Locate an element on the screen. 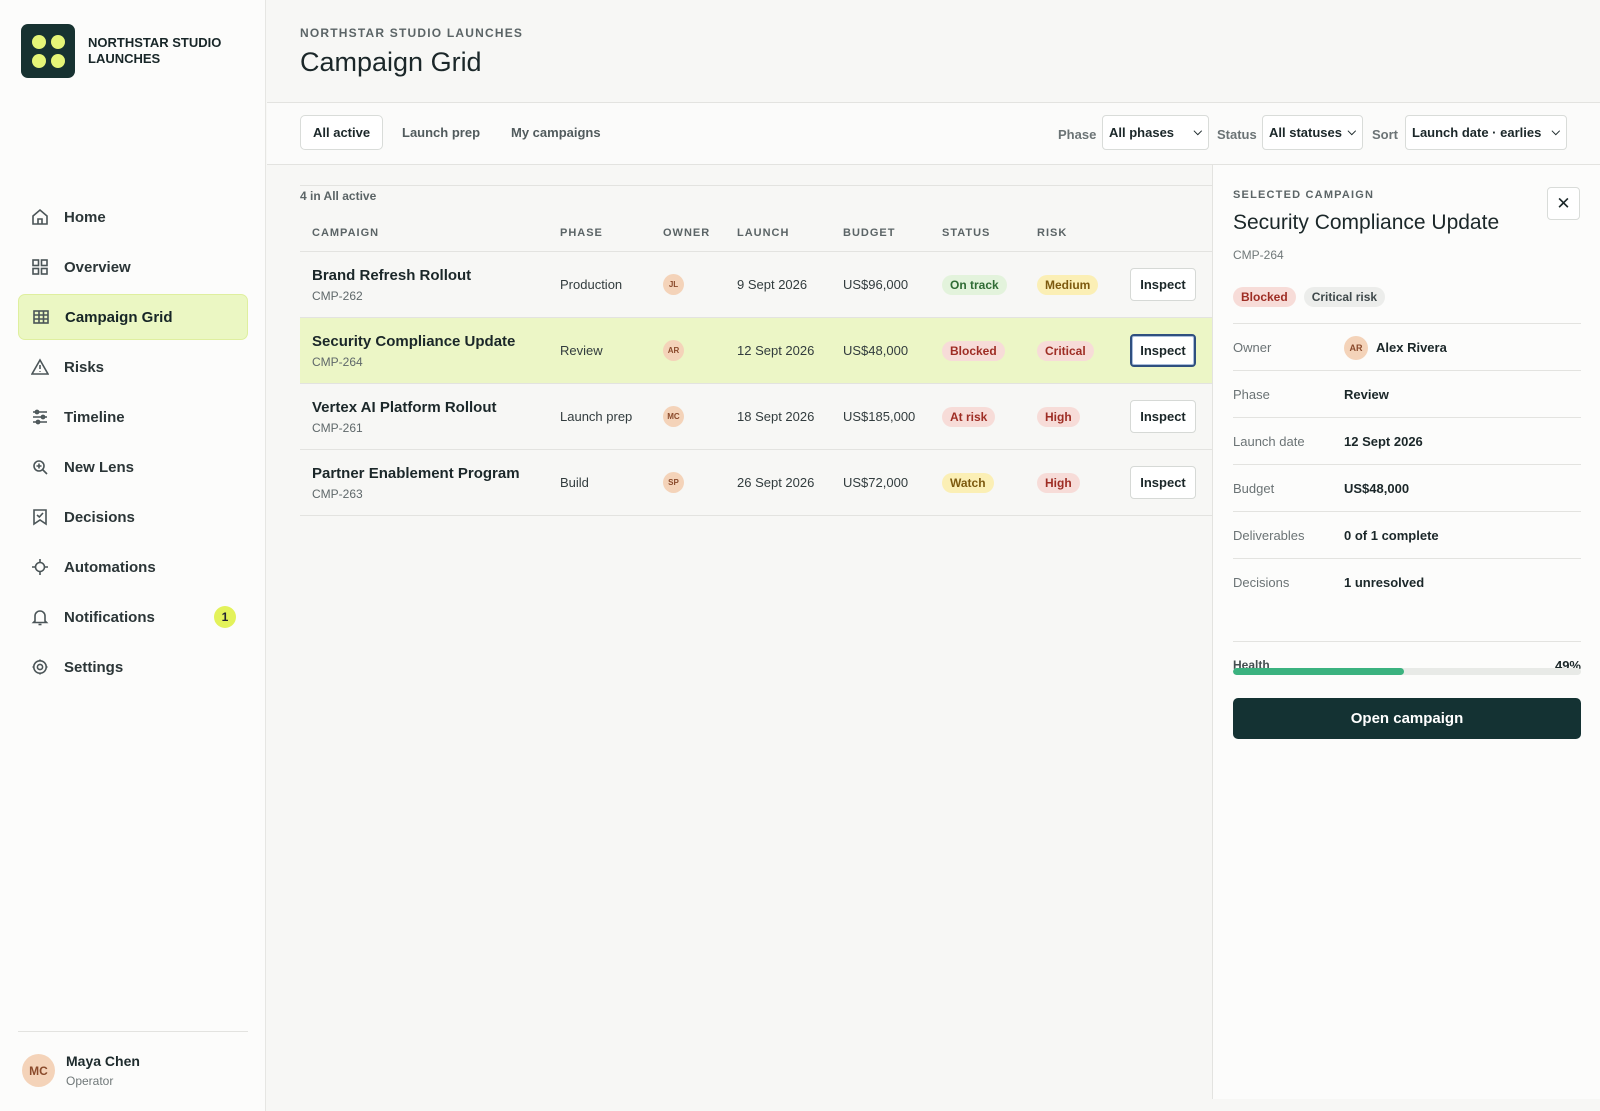 This screenshot has height=1111, width=1600. lens-icon is located at coordinates (40, 467).